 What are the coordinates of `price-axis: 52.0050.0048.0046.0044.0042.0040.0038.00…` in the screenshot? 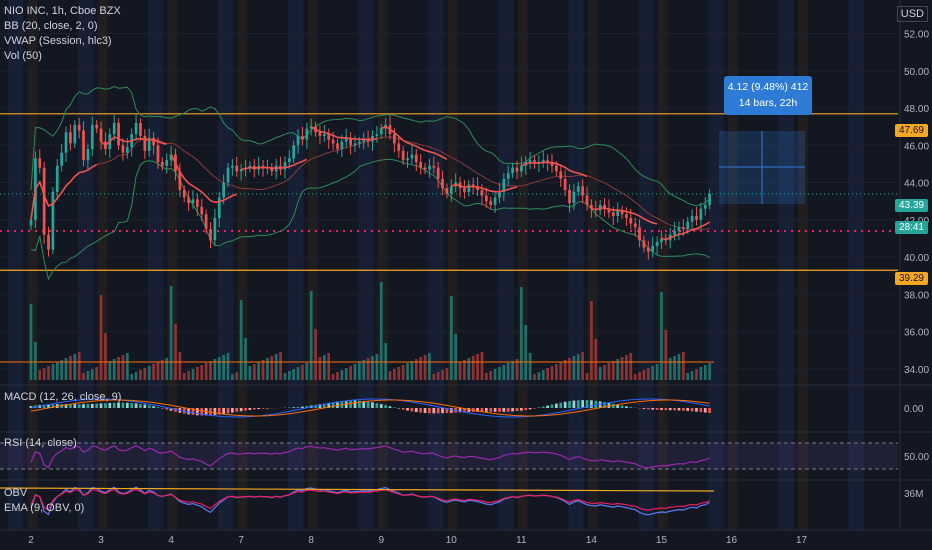 It's located at (914, 265).